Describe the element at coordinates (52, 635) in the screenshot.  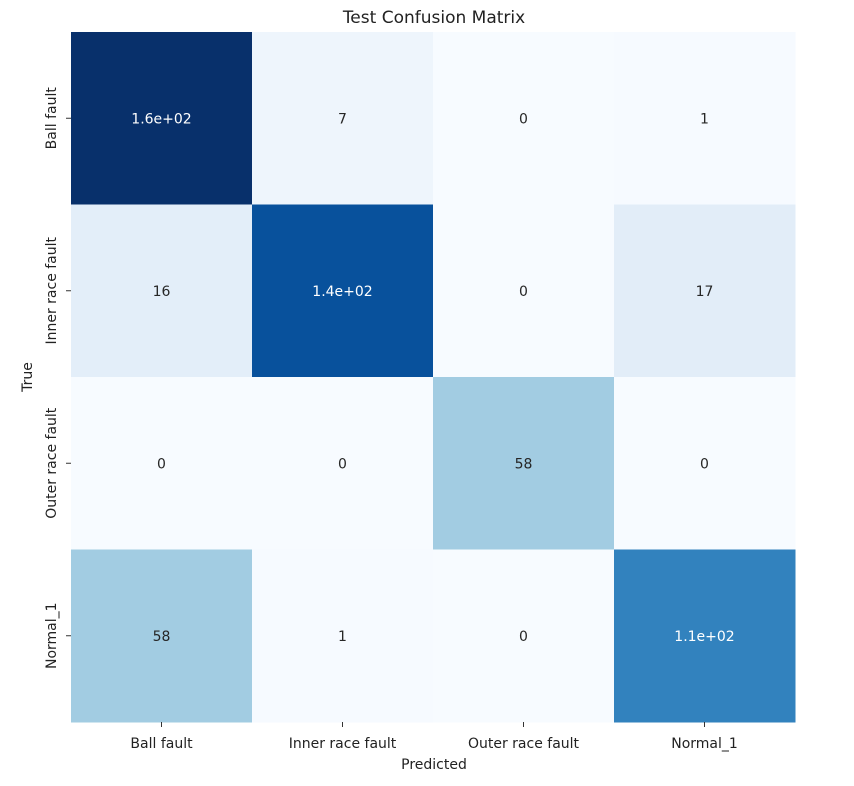
I see `y-tick-label-3: Normal_1` at that location.